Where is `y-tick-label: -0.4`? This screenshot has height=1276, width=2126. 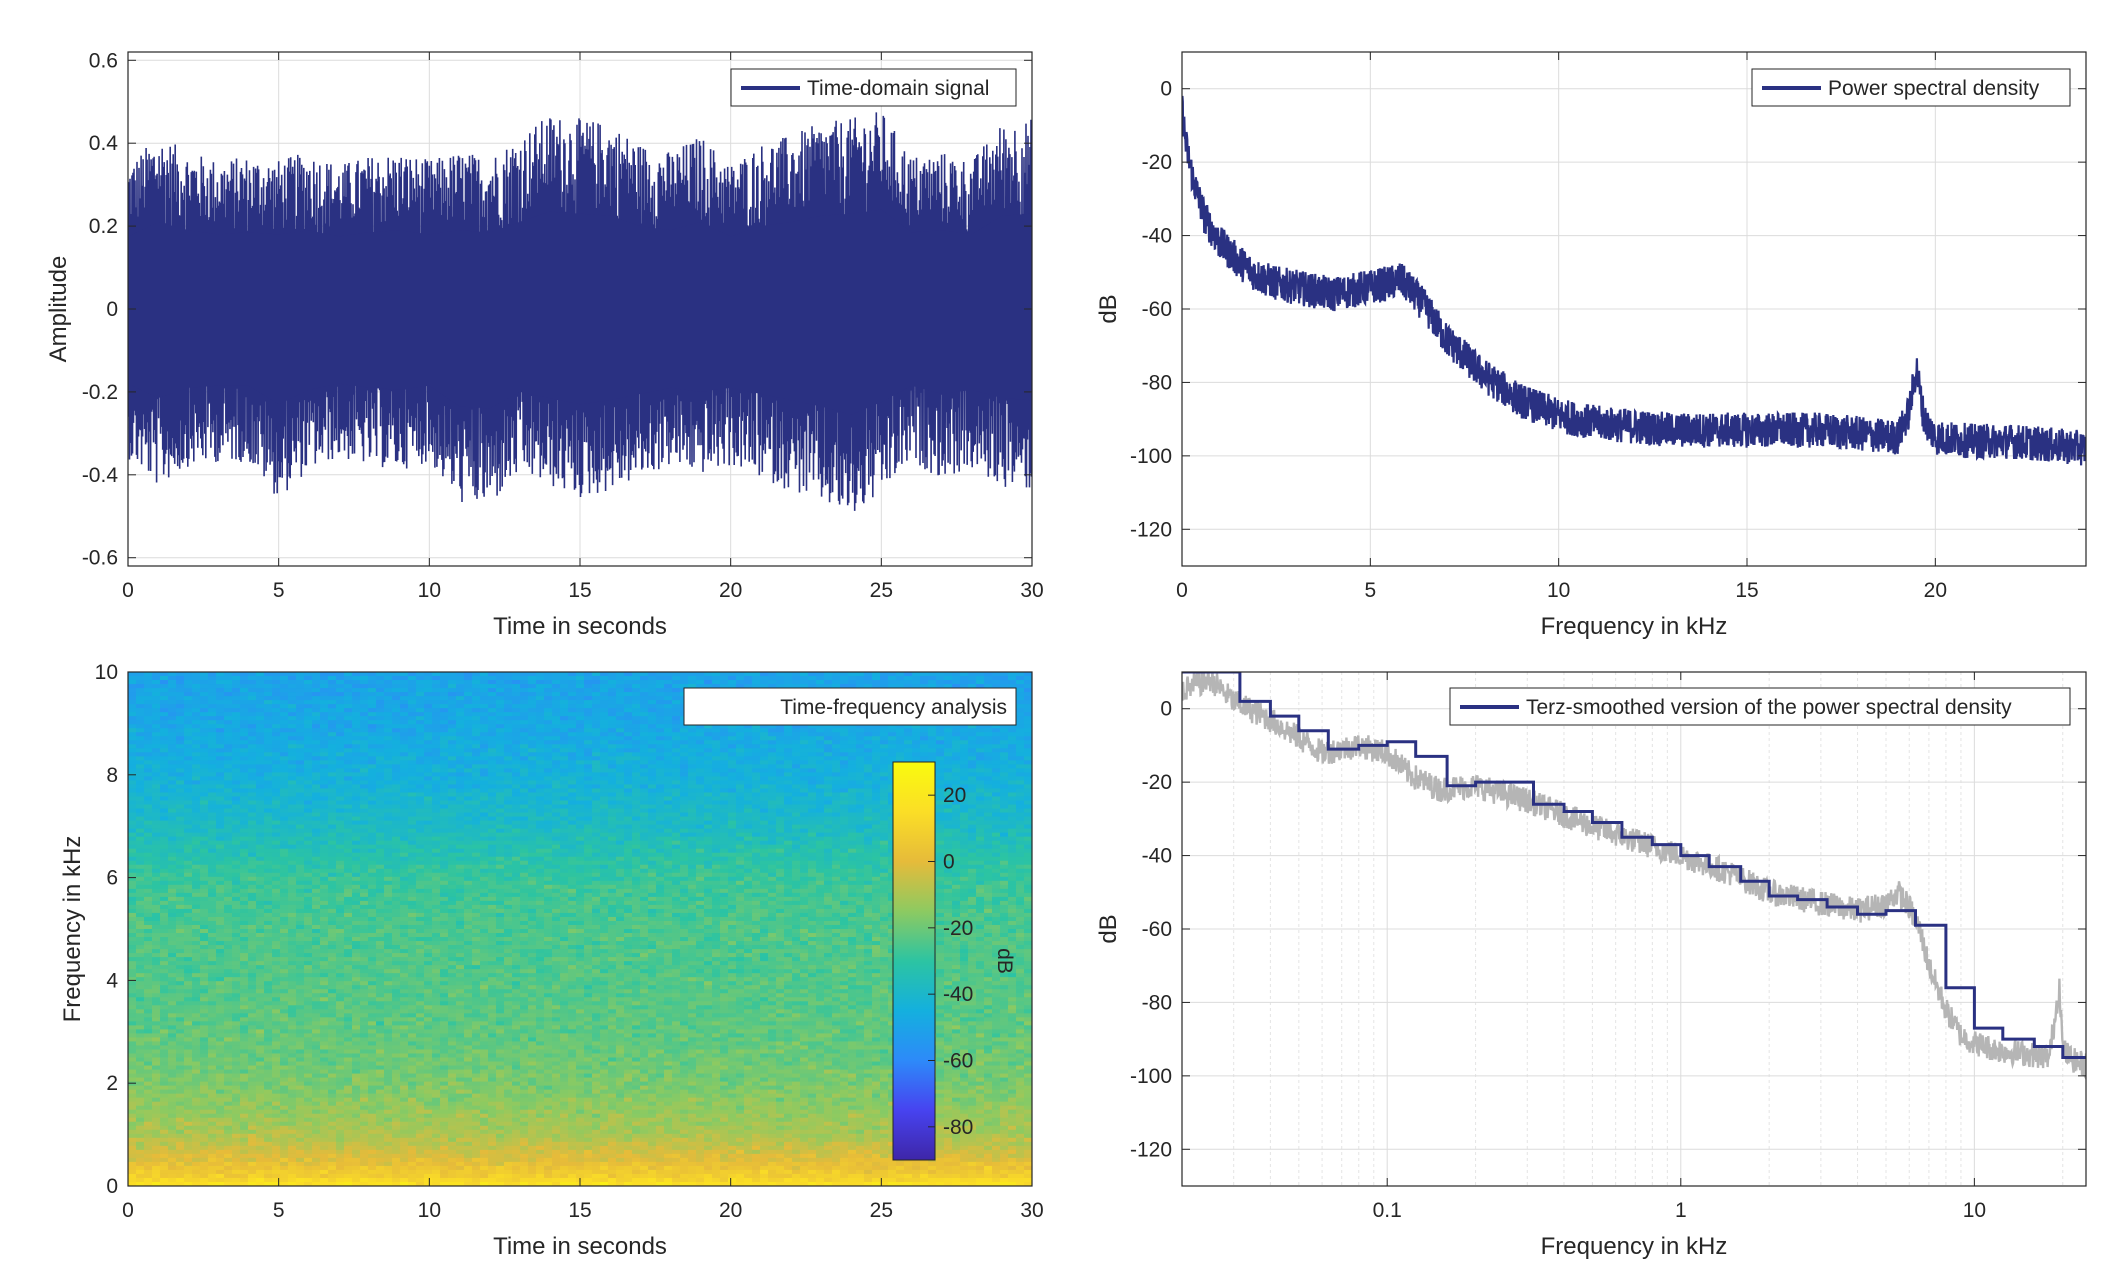 y-tick-label: -0.4 is located at coordinates (100, 475).